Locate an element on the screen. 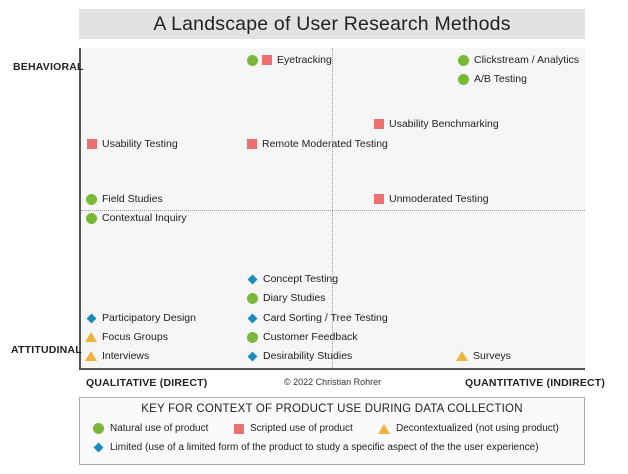 The image size is (628, 474). method-concept-testing: Concept Testing is located at coordinates (292, 279).